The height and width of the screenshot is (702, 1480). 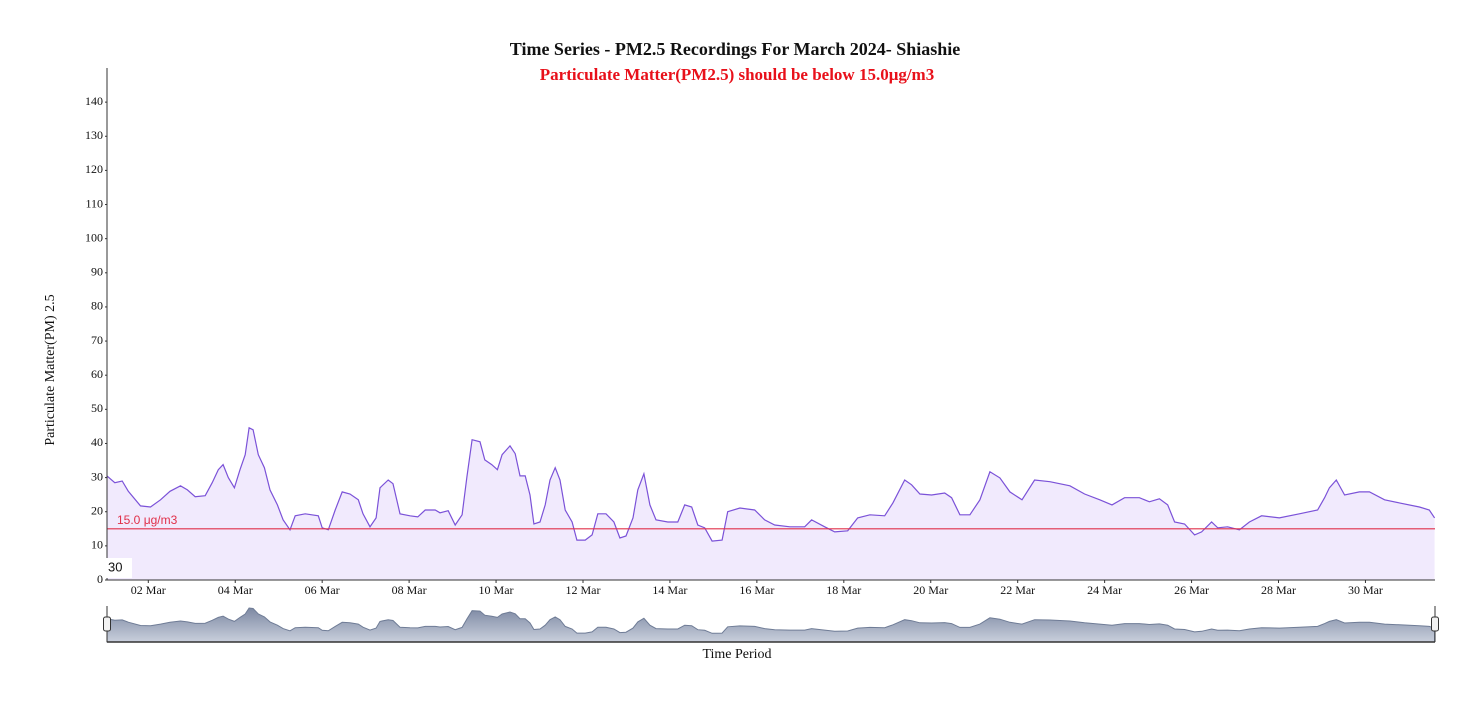 I want to click on y-tick-label: 130, so click(x=94, y=135).